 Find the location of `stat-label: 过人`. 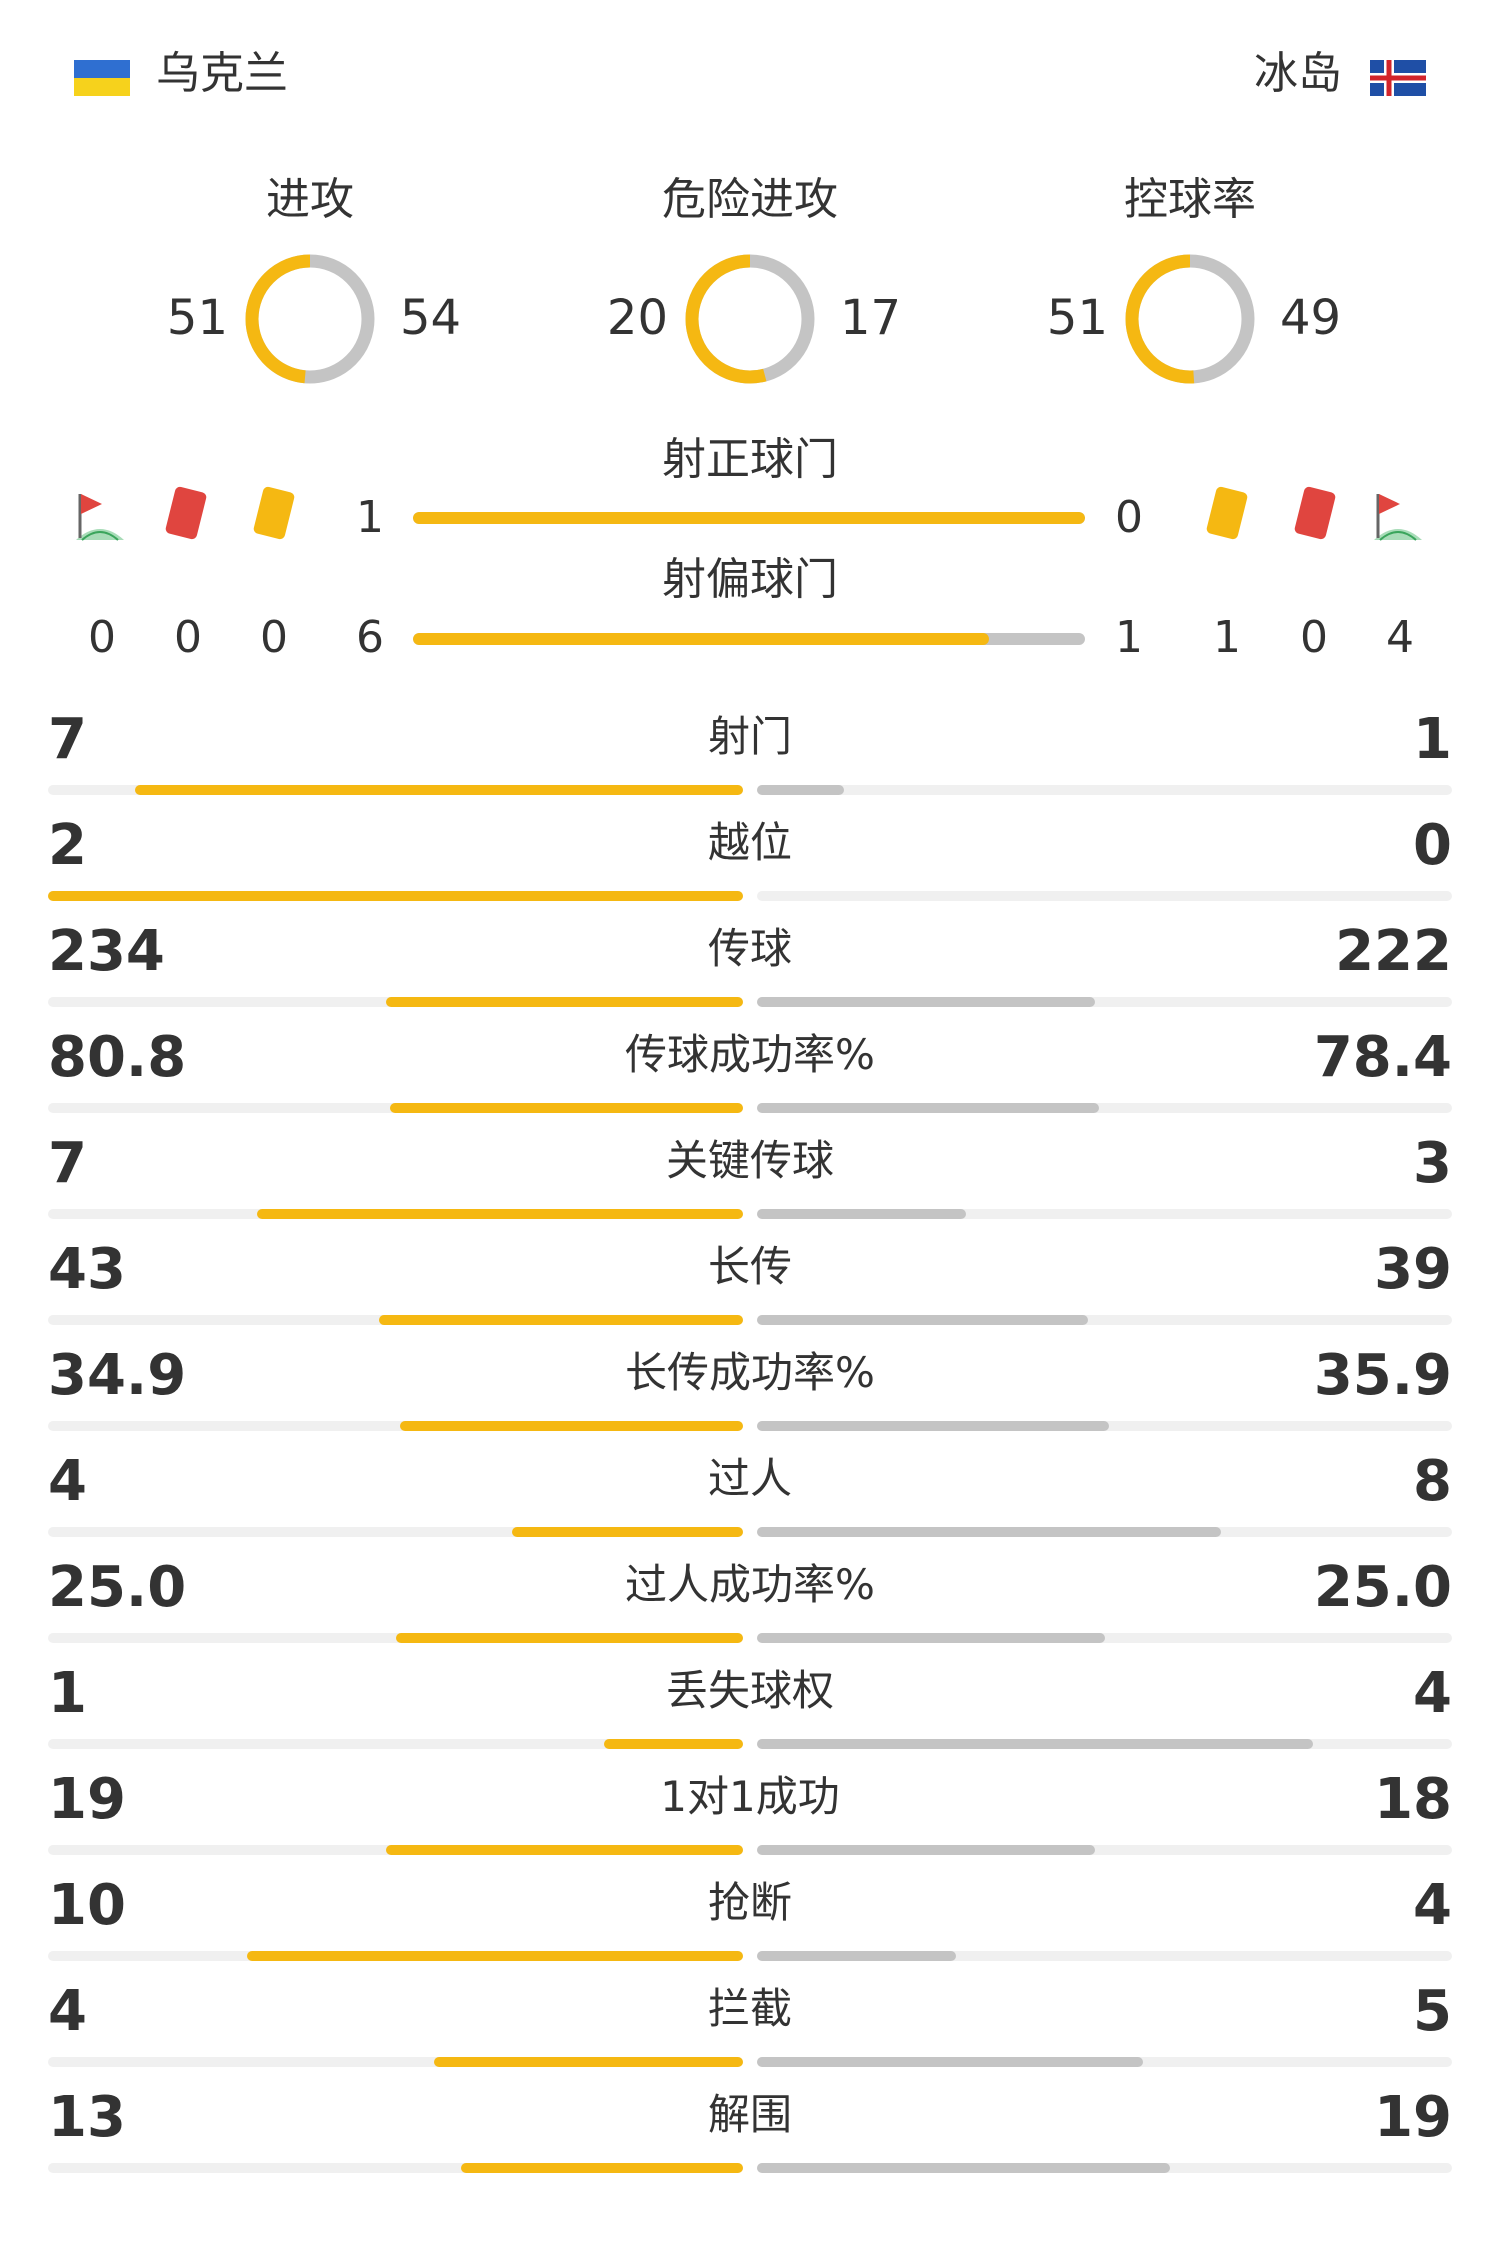

stat-label: 过人 is located at coordinates (749, 1478).